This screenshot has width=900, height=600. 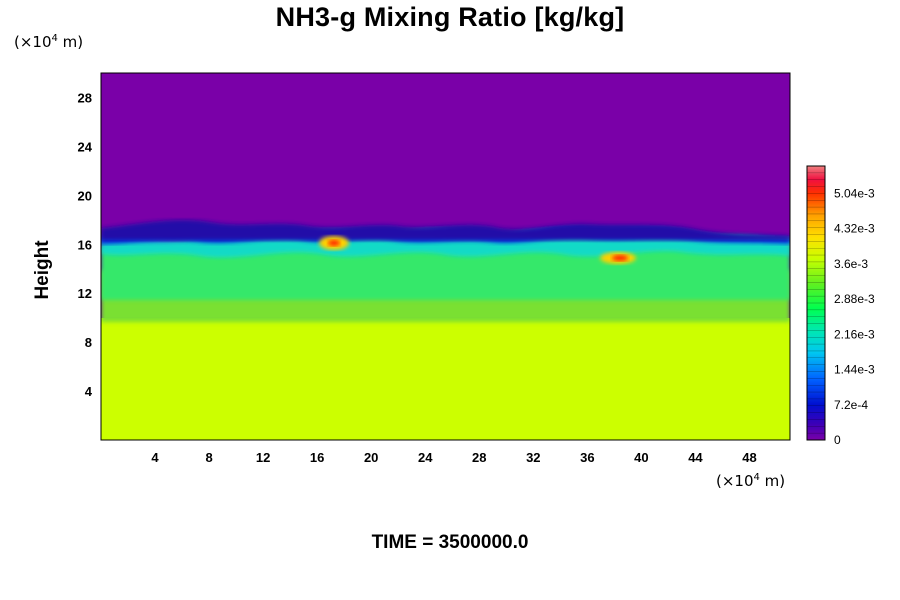 I want to click on colorbar-tick-label: 4.32e-3, so click(x=854, y=229).